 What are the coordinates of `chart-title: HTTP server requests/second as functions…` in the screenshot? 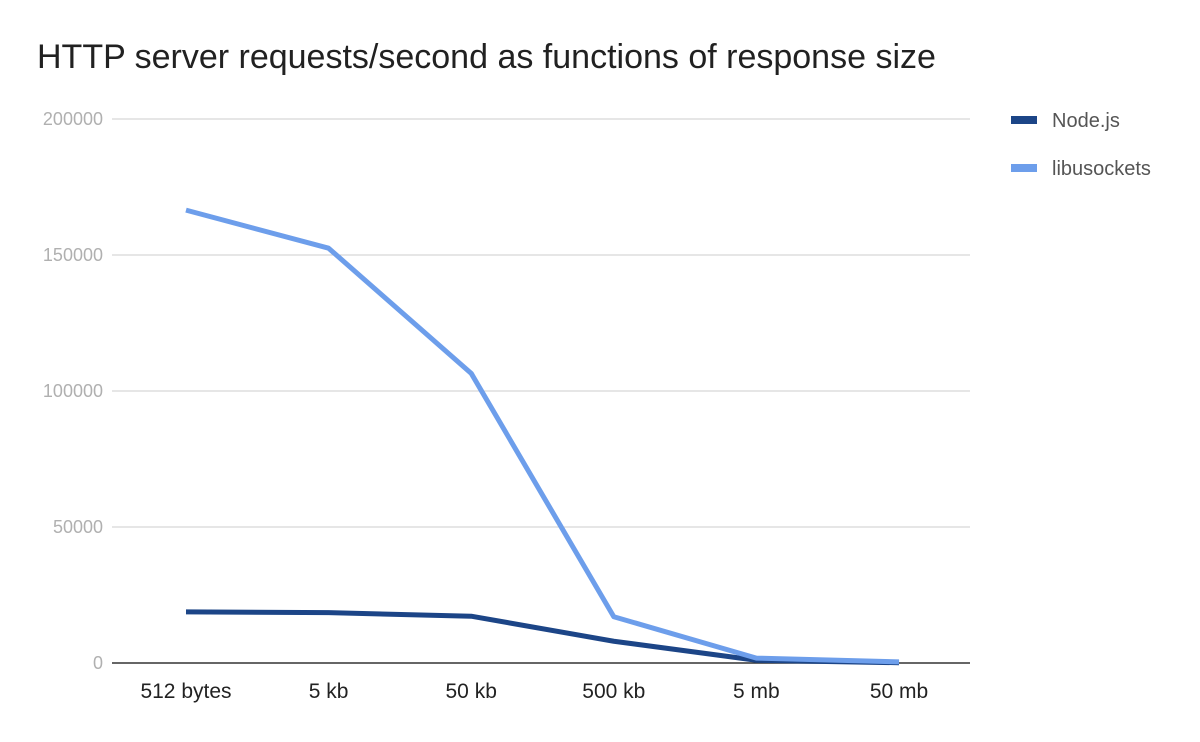 It's located at (486, 57).